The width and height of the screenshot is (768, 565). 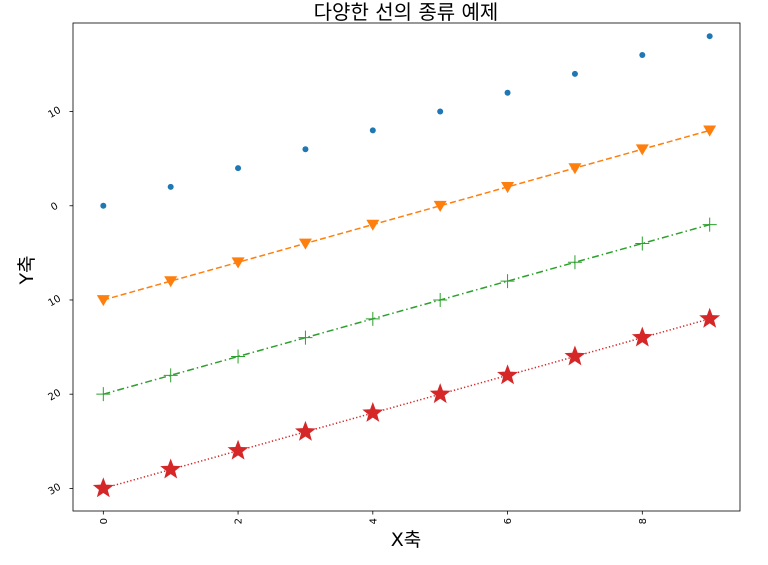 What do you see at coordinates (239, 521) in the screenshot?
I see `x-tick-label: 2` at bounding box center [239, 521].